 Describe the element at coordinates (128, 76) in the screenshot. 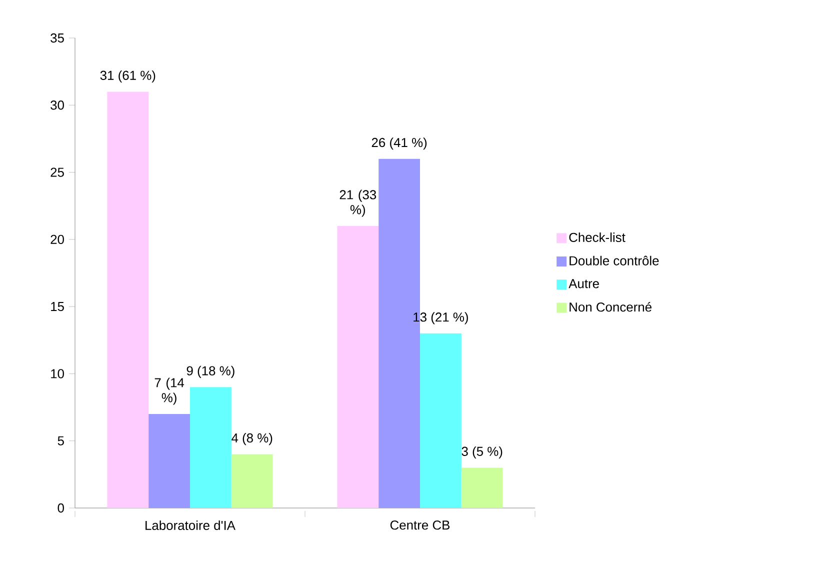

I see `data-label: 31 (61 %)` at that location.